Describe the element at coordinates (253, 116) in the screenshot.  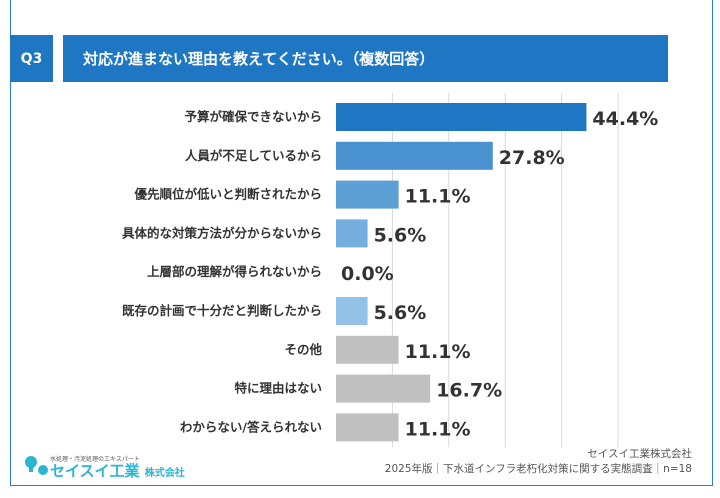
I see `category-label: 予算が確保できないから` at that location.